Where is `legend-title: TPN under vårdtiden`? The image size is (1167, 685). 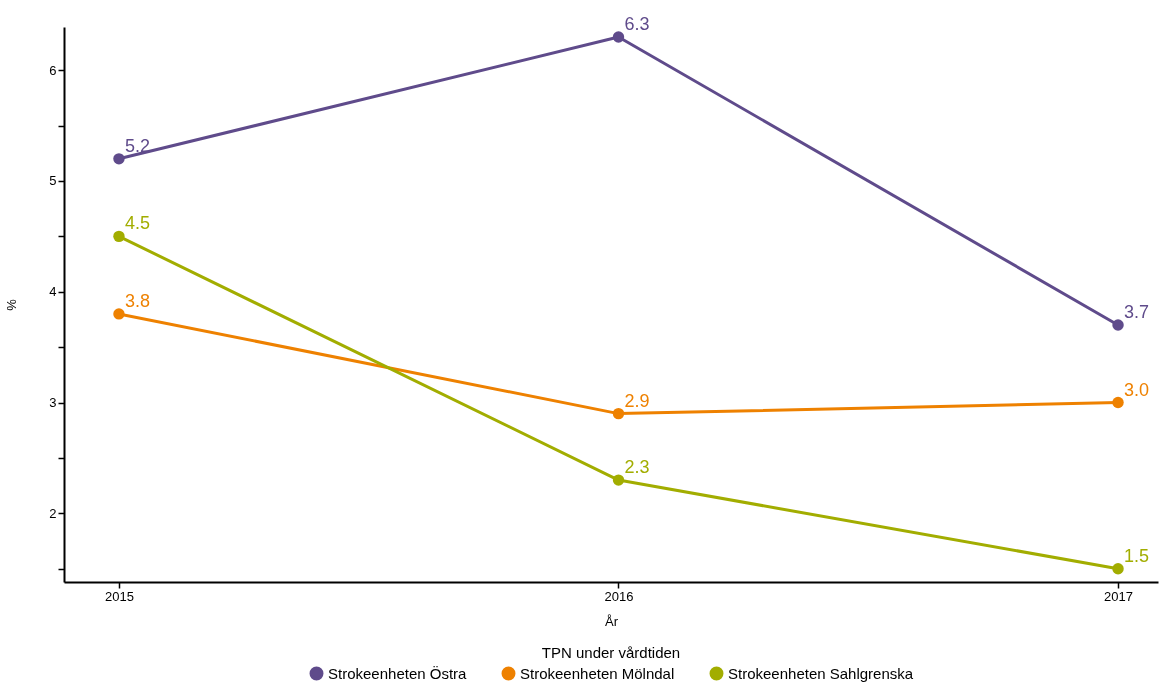 legend-title: TPN under vårdtiden is located at coordinates (611, 652).